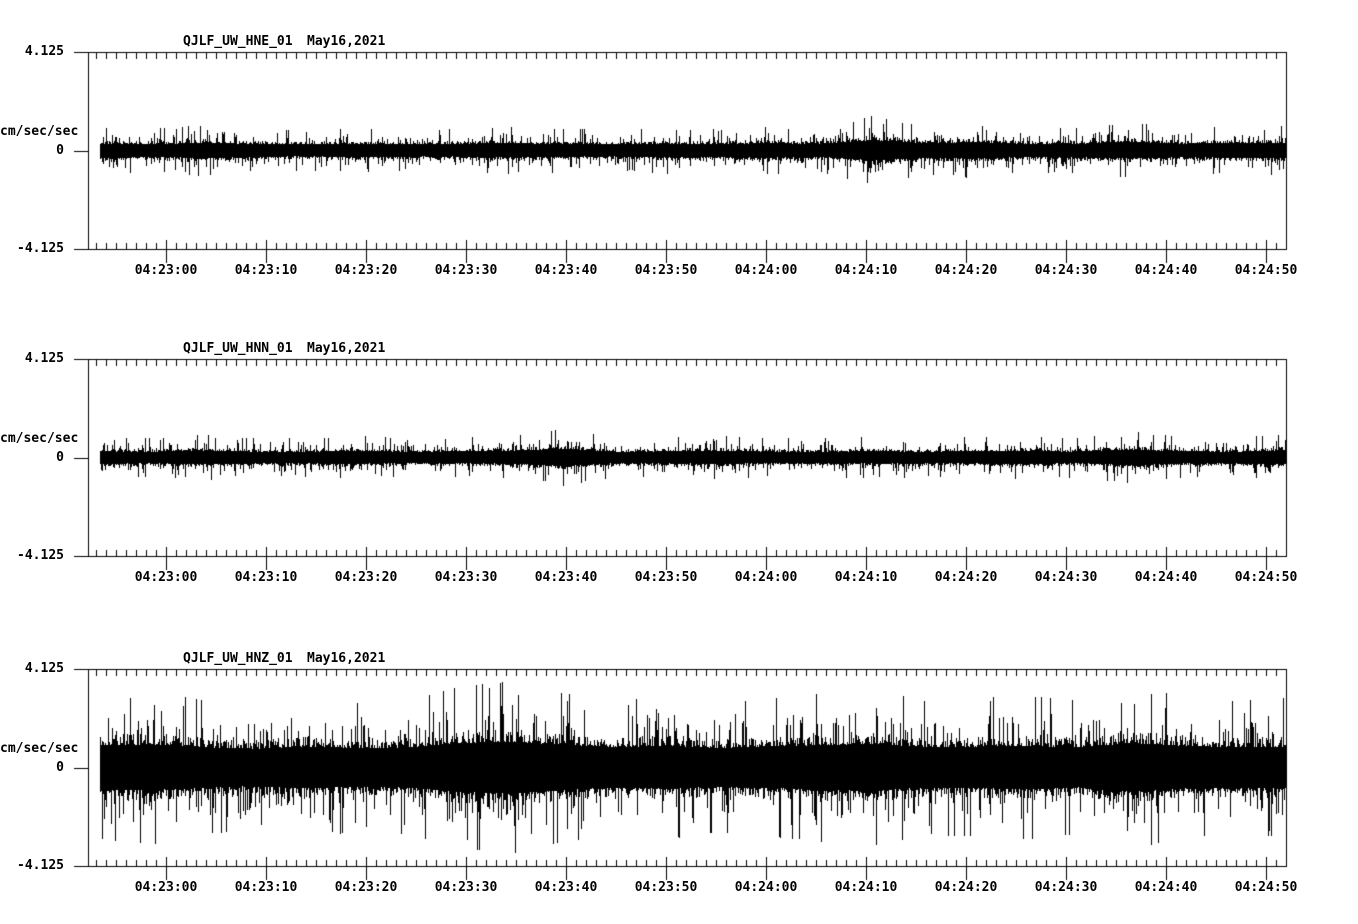  What do you see at coordinates (238, 658) in the screenshot?
I see `panel-title: QJLF_UW_HNZ_01` at bounding box center [238, 658].